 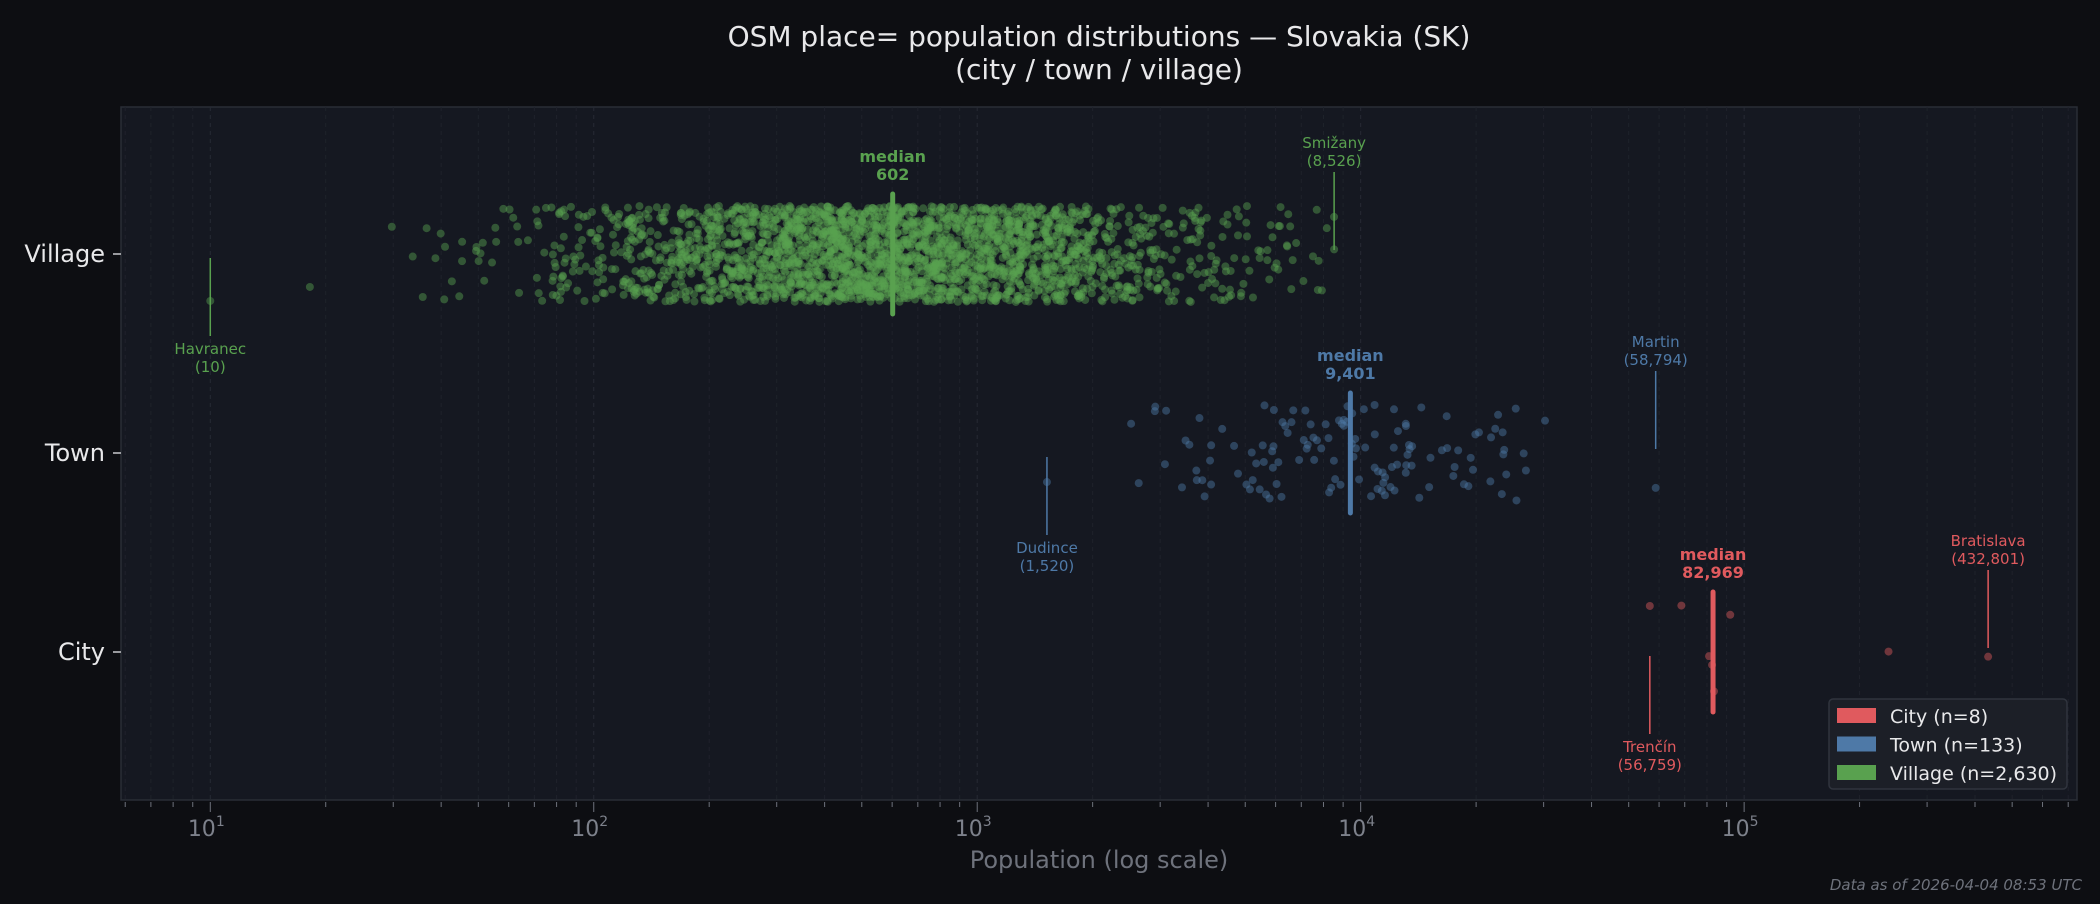 What do you see at coordinates (1096, 822) in the screenshot?
I see `x-axis: 101 102 103 104 105` at bounding box center [1096, 822].